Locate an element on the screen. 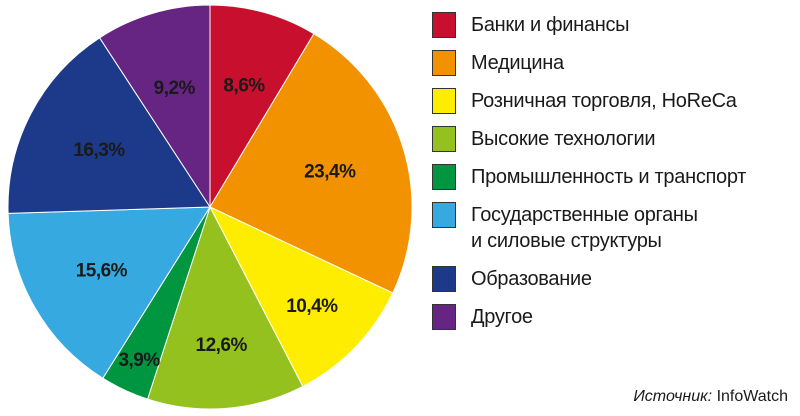 The image size is (800, 416). legend-item: Образование is located at coordinates (612, 279).